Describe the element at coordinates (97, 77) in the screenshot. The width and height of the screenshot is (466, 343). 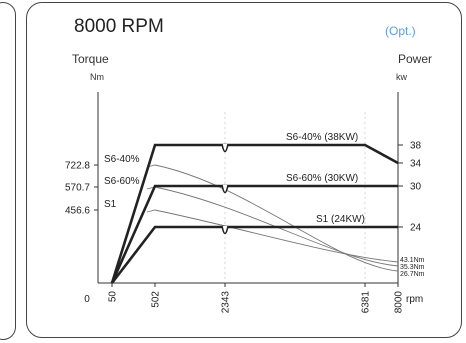
I see `left-axis-unit: Nm` at that location.